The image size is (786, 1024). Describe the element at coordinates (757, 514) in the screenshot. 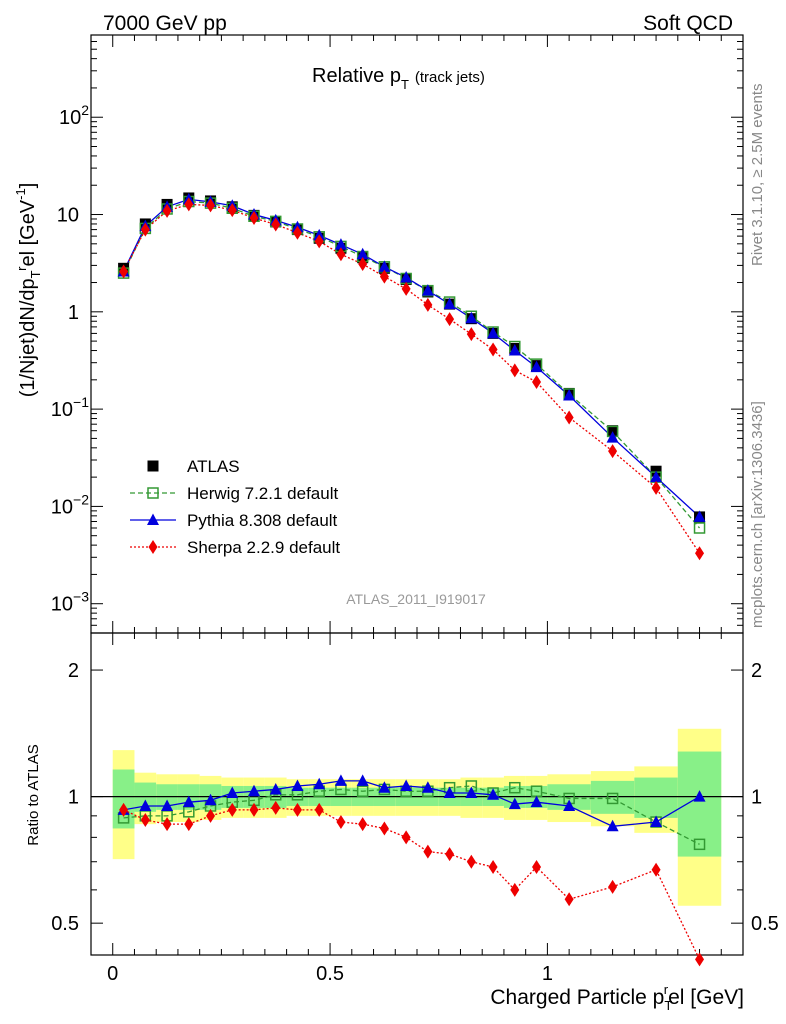

I see `mcplots-label: mcplots.cern.ch [arXiv:1306.3436]` at that location.